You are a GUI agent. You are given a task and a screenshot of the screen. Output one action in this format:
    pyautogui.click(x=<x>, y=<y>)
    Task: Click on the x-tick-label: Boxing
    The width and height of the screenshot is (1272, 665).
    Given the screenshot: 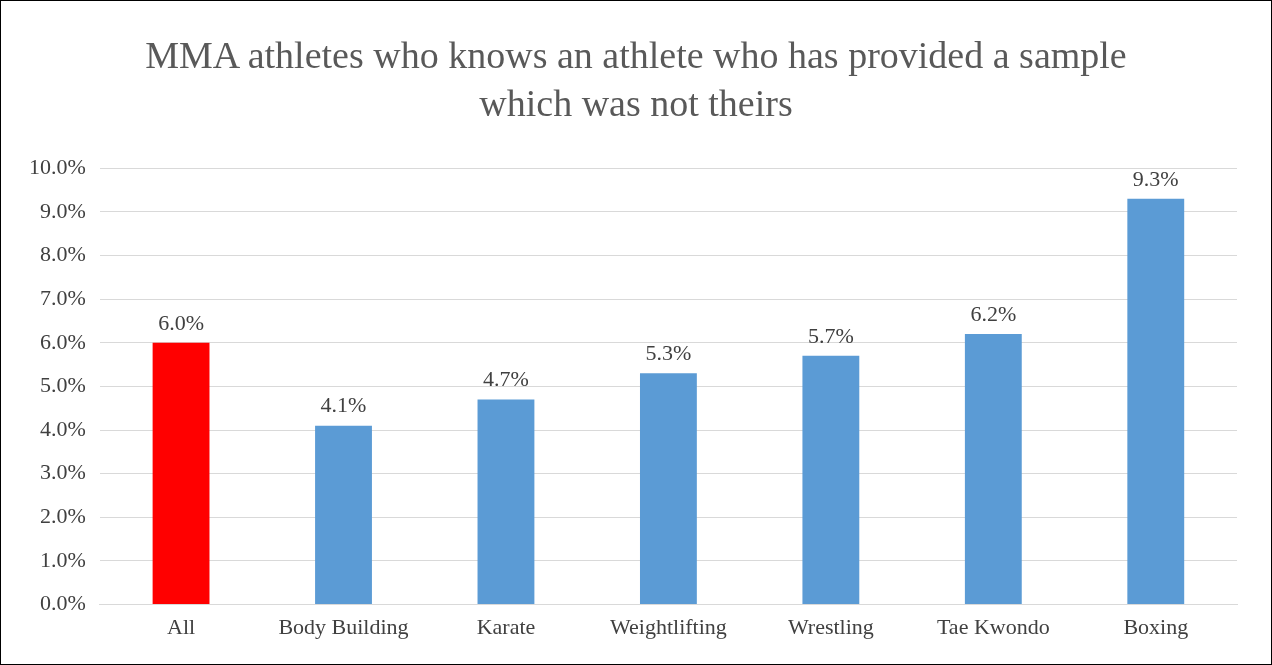 What is the action you would take?
    pyautogui.click(x=1156, y=626)
    